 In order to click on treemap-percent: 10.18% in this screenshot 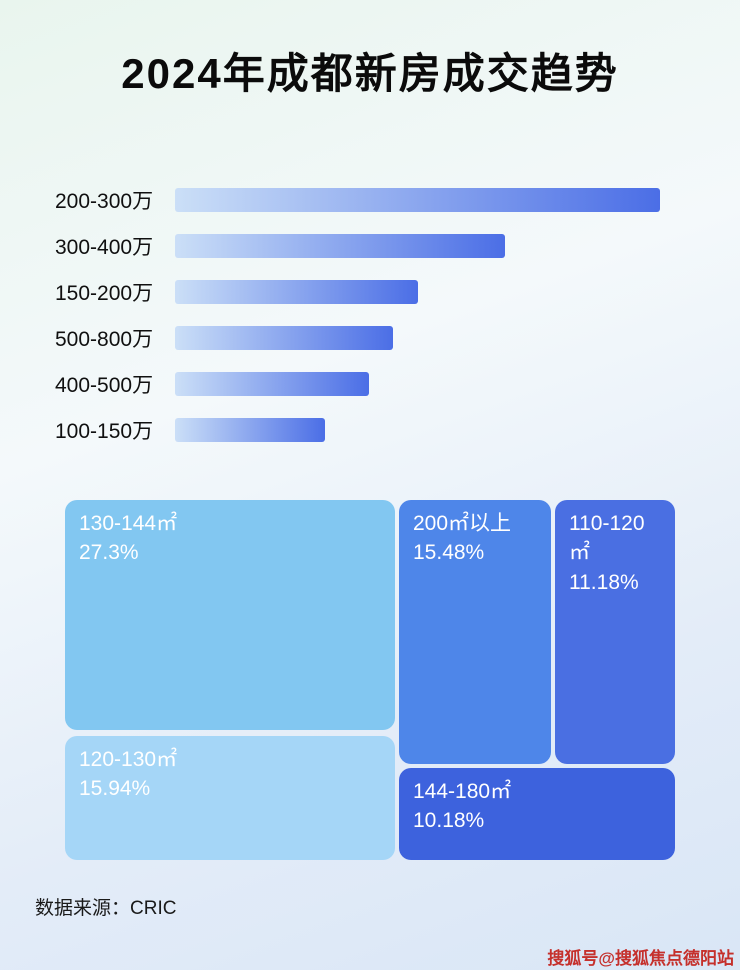, I will do `click(449, 821)`.